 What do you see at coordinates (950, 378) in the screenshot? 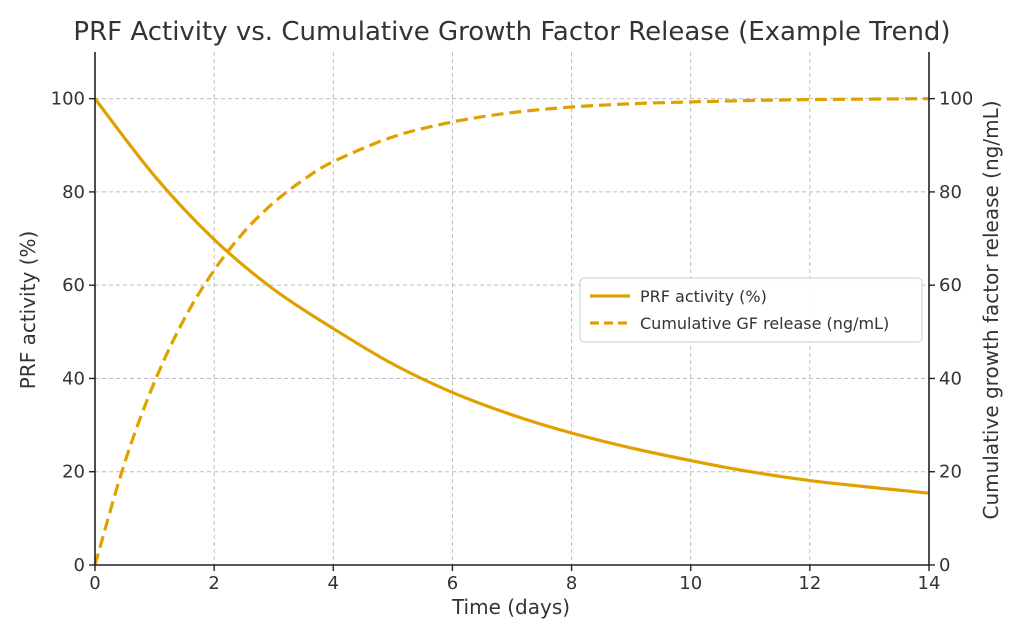
I see `y-right-tick-label-2: 40` at bounding box center [950, 378].